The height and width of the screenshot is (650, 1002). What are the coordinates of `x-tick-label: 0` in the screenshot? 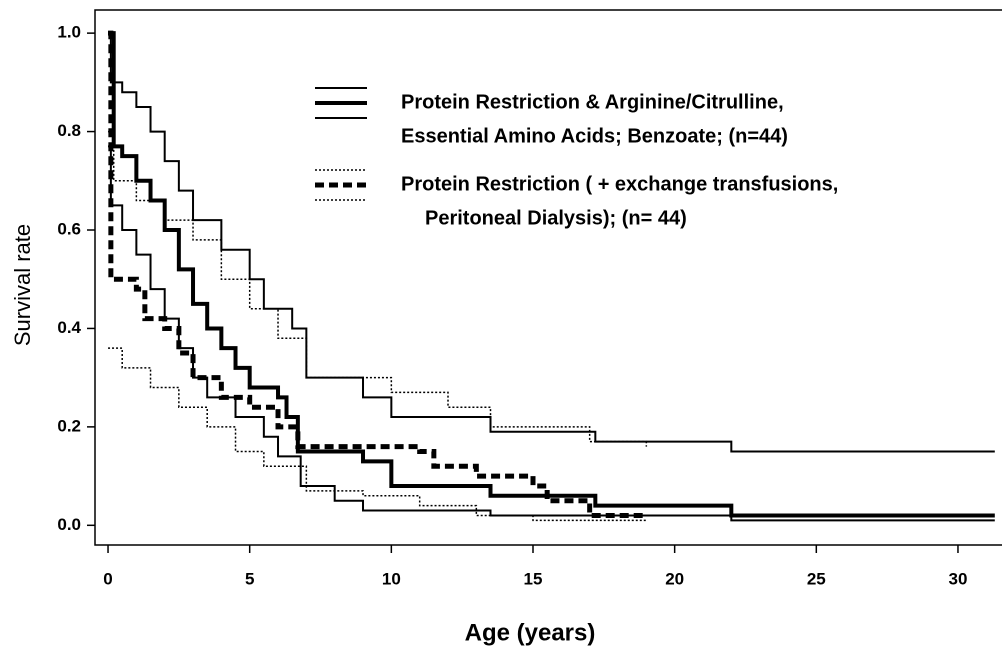 It's located at (107, 578).